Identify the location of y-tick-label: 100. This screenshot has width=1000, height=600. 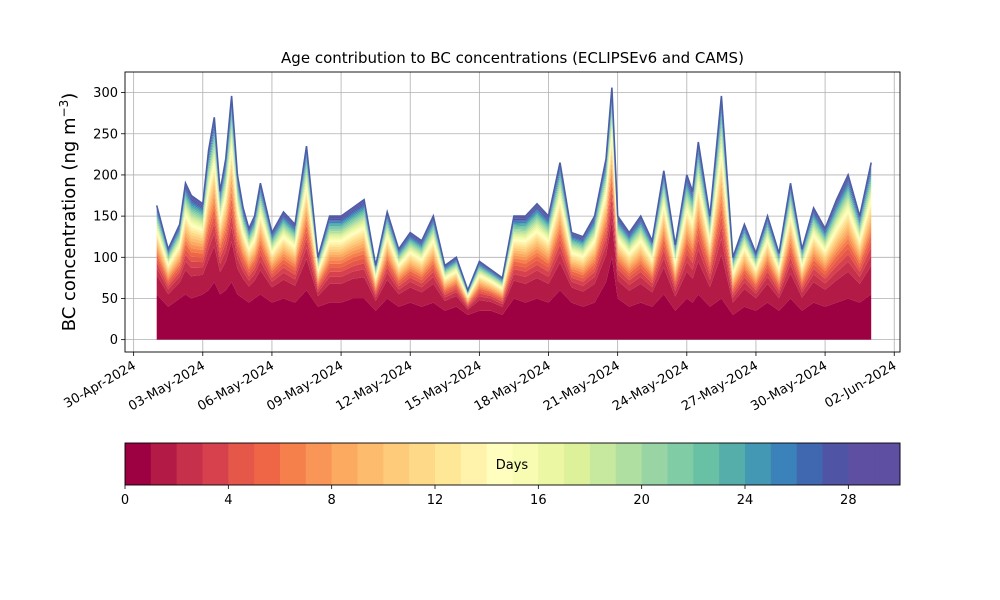
(105, 258).